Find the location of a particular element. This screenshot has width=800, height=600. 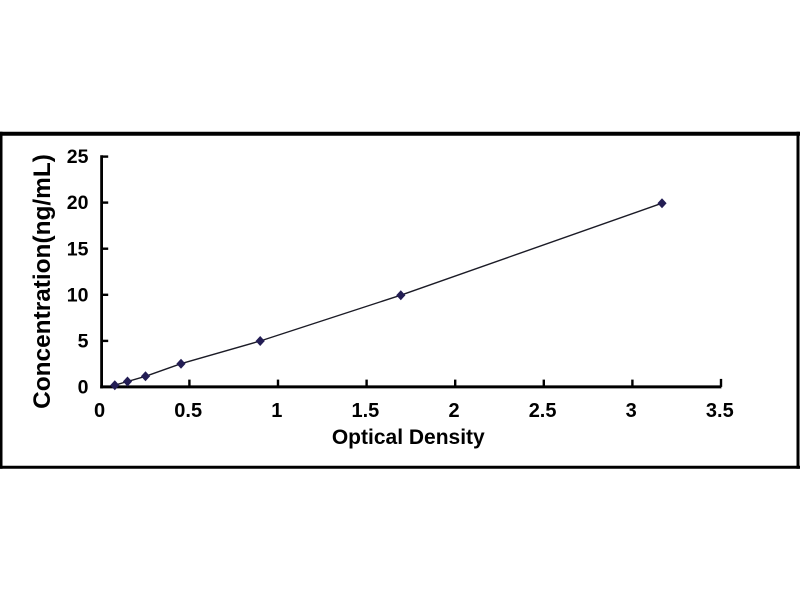

svg-text: 3 is located at coordinates (631, 411).